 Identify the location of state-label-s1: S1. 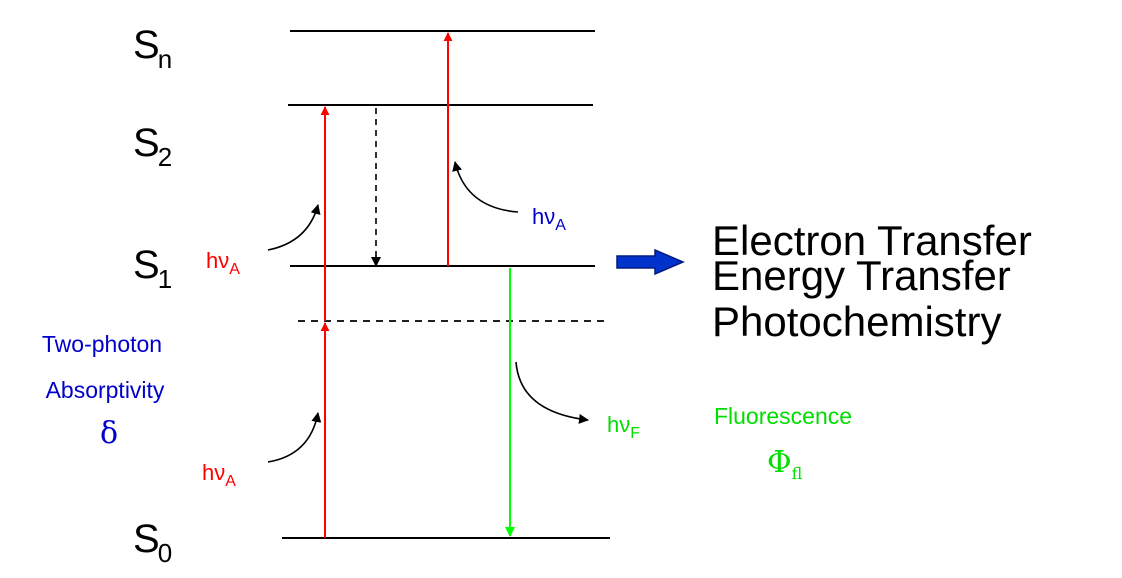
(152, 268).